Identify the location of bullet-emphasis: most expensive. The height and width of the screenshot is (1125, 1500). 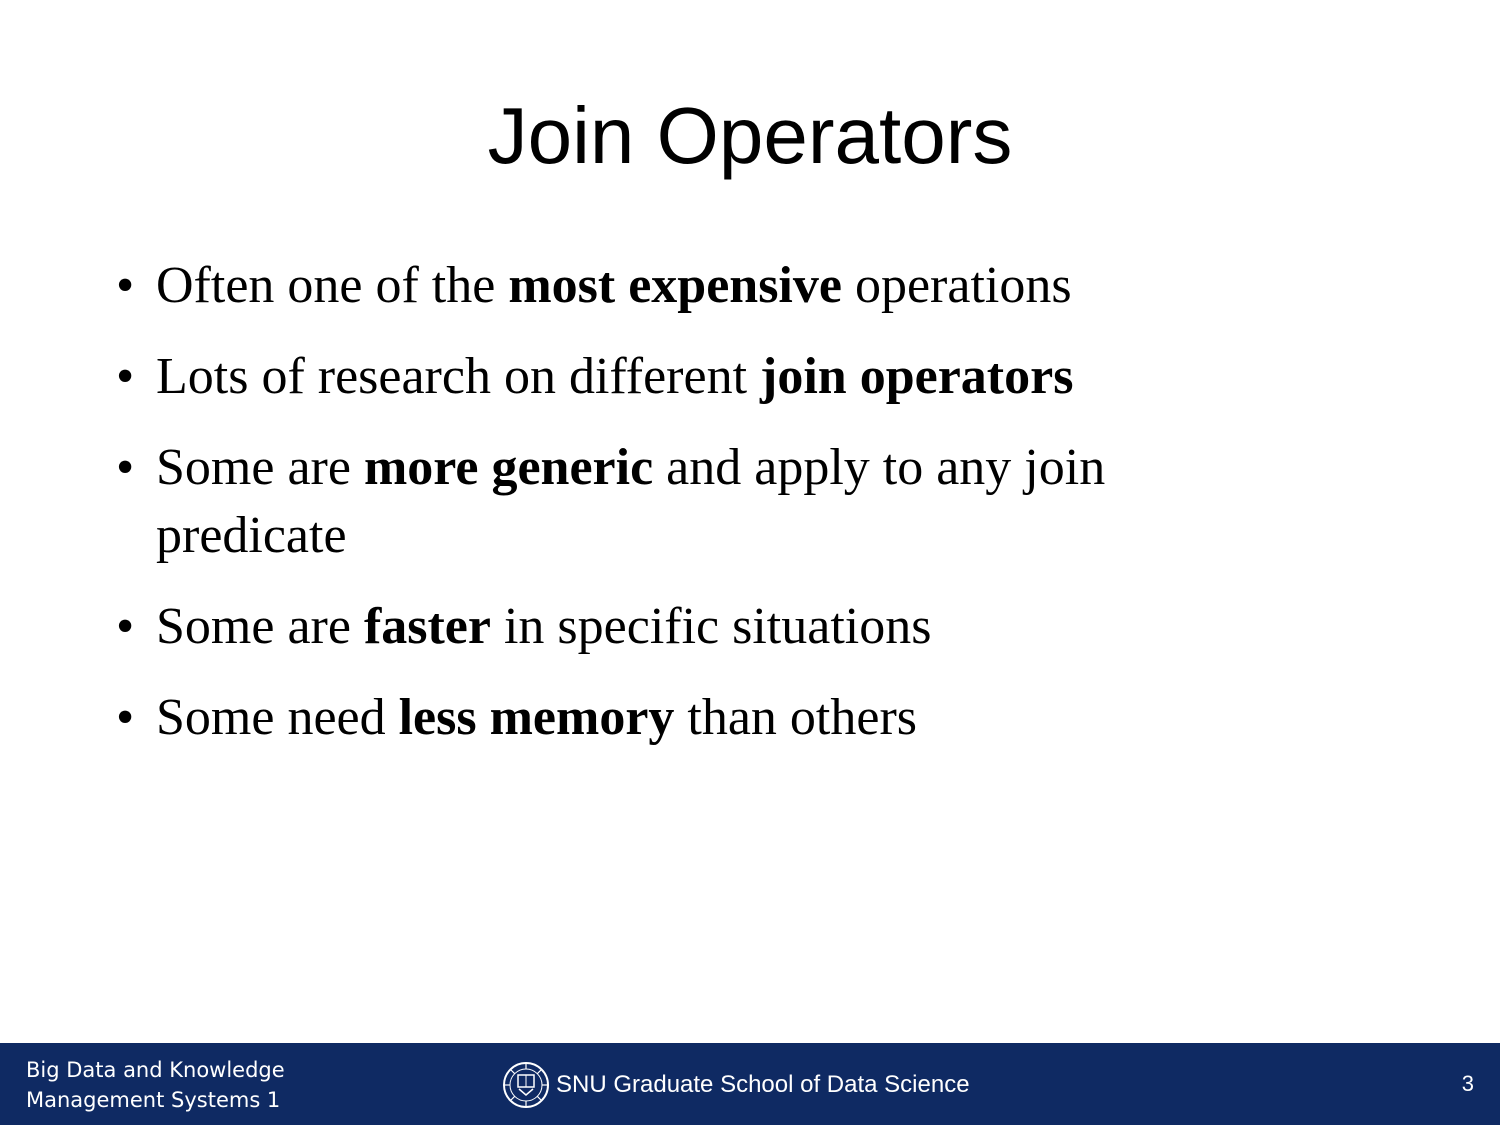
(675, 285).